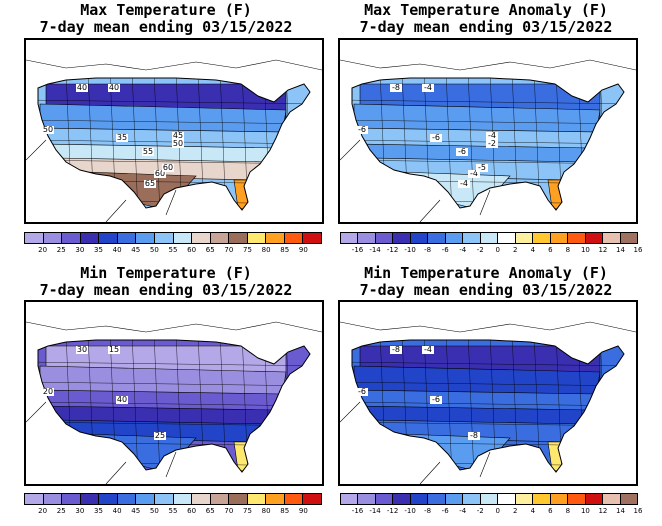 The image size is (662, 526). What do you see at coordinates (474, 435) in the screenshot?
I see `contour-label: -8` at bounding box center [474, 435].